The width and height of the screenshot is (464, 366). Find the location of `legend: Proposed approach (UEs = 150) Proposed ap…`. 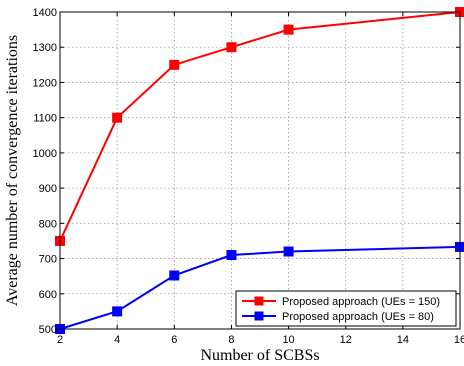

legend: Proposed approach (UEs = 150) Proposed ap… is located at coordinates (346, 308).